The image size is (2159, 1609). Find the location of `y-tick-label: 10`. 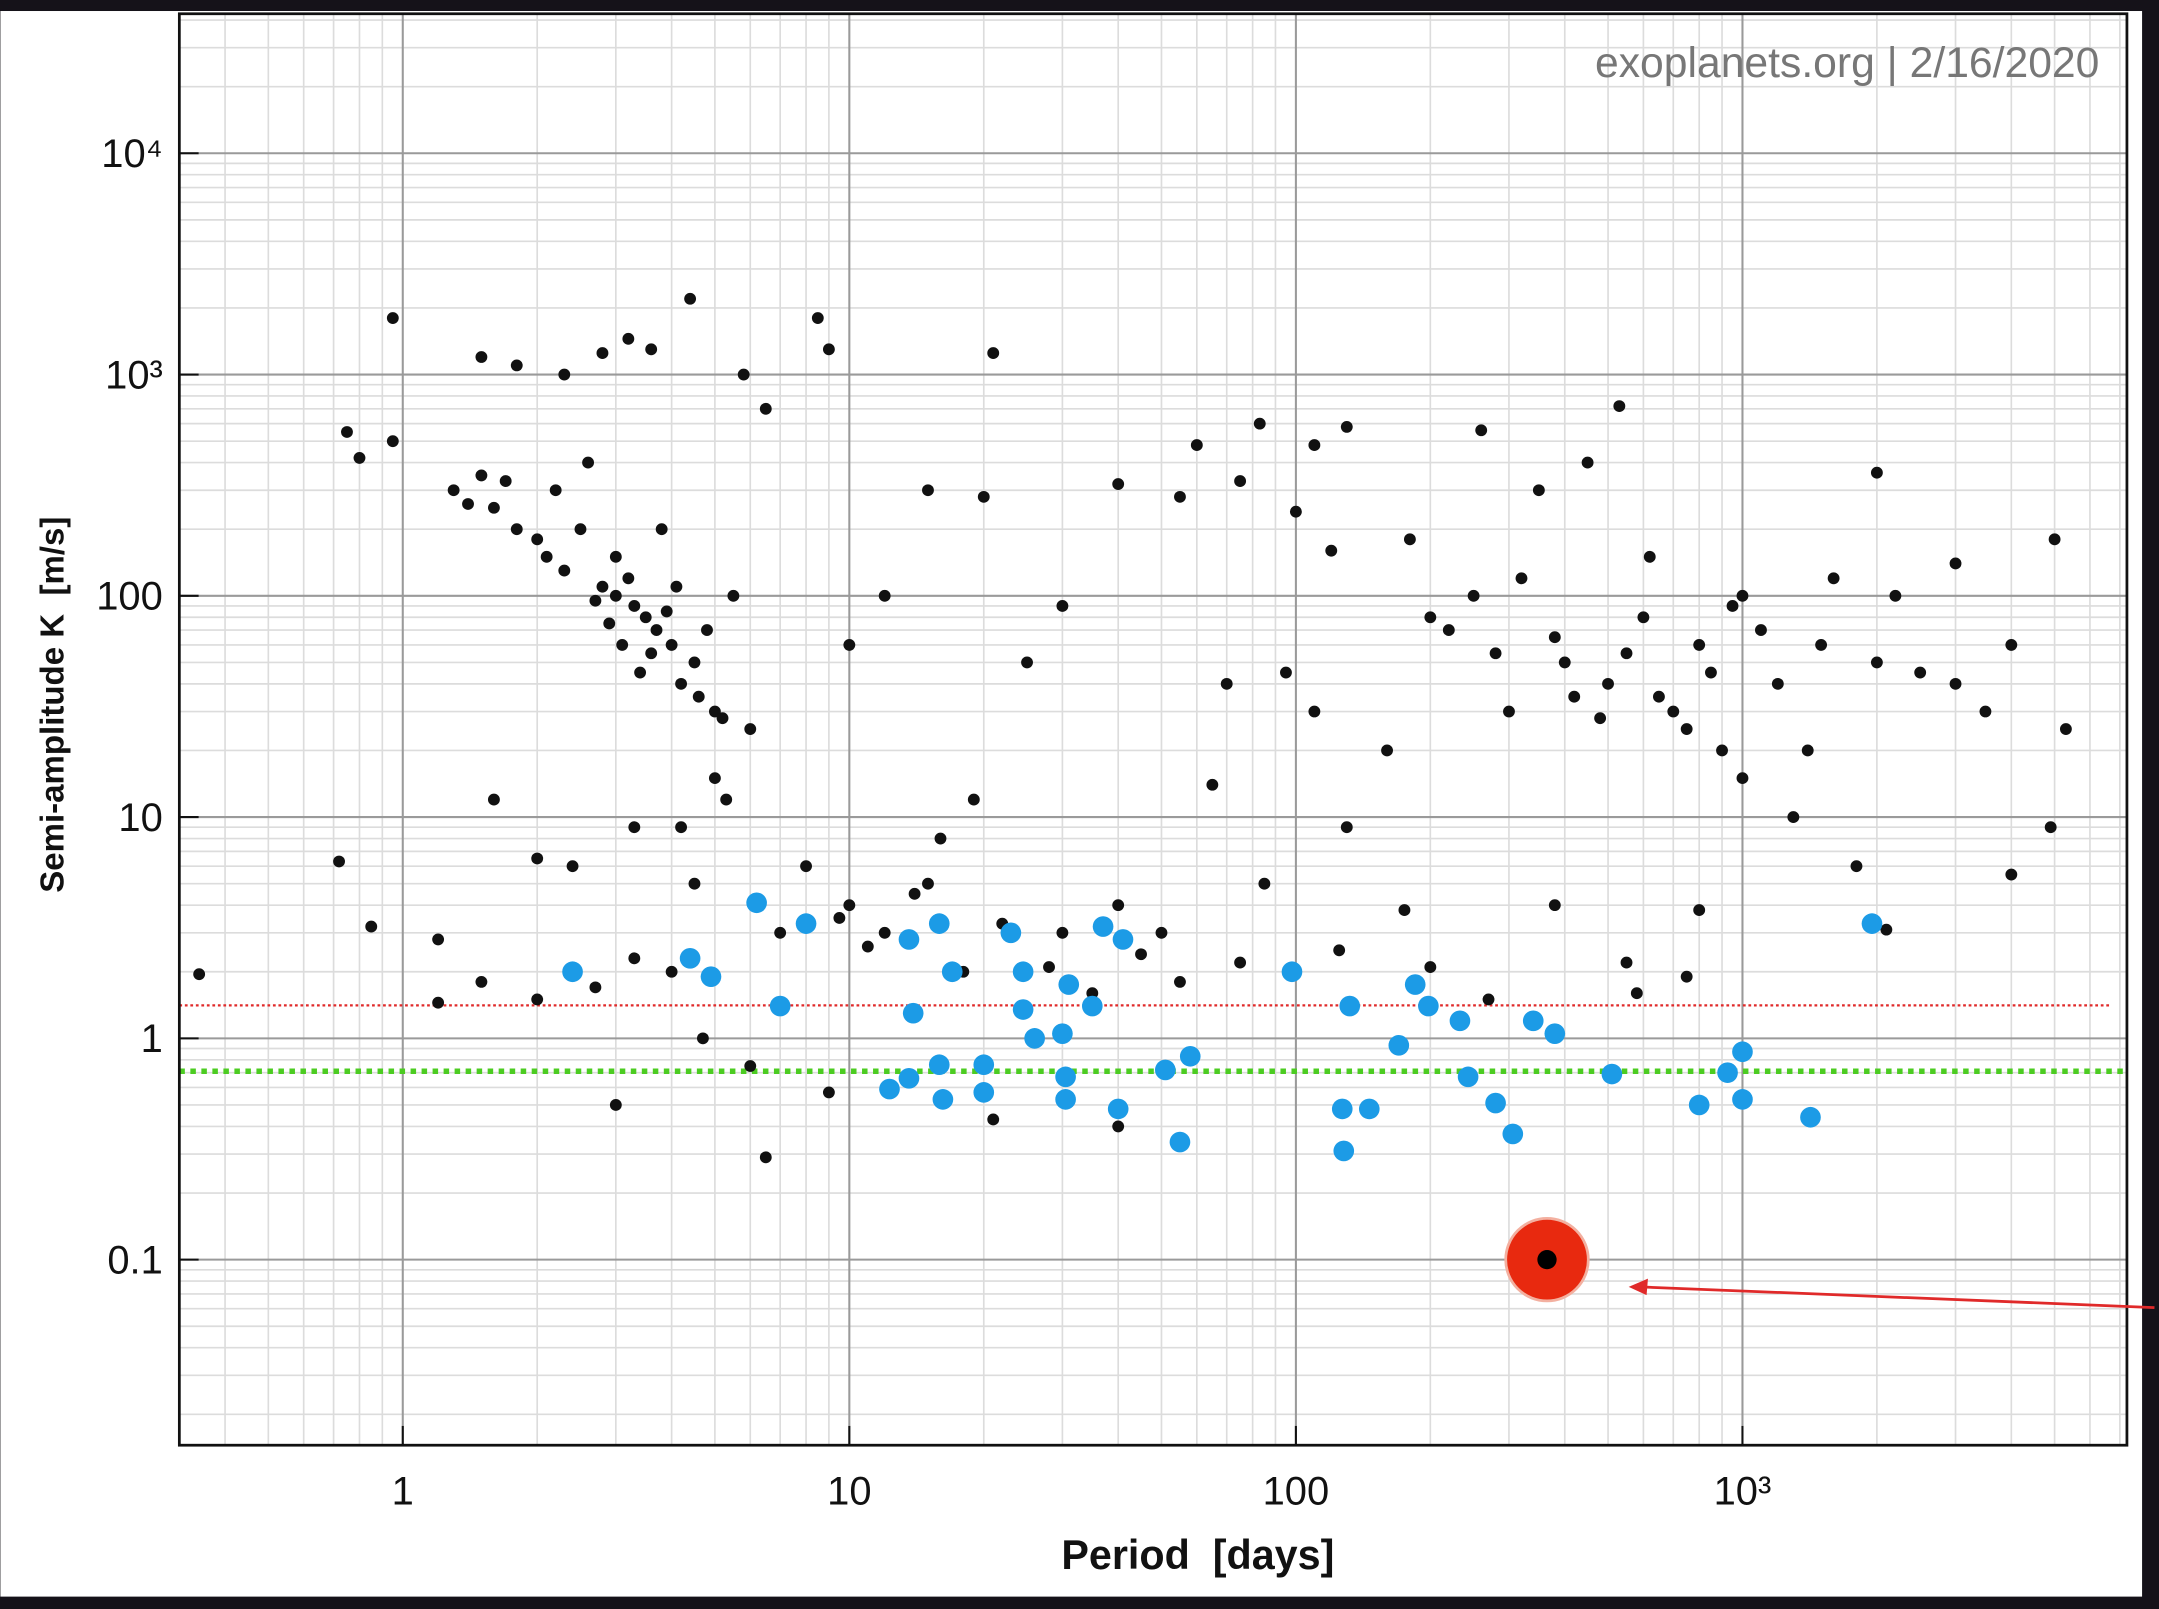

y-tick-label: 10 is located at coordinates (140, 818).